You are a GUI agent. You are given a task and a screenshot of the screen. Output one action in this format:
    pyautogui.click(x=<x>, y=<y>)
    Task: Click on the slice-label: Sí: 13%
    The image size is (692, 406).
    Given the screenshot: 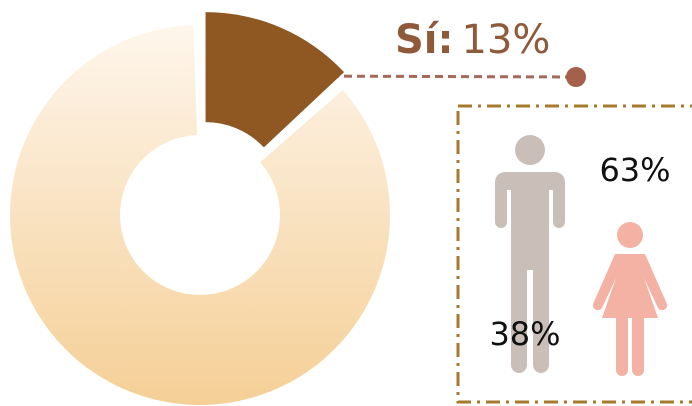 What is the action you would take?
    pyautogui.click(x=472, y=40)
    